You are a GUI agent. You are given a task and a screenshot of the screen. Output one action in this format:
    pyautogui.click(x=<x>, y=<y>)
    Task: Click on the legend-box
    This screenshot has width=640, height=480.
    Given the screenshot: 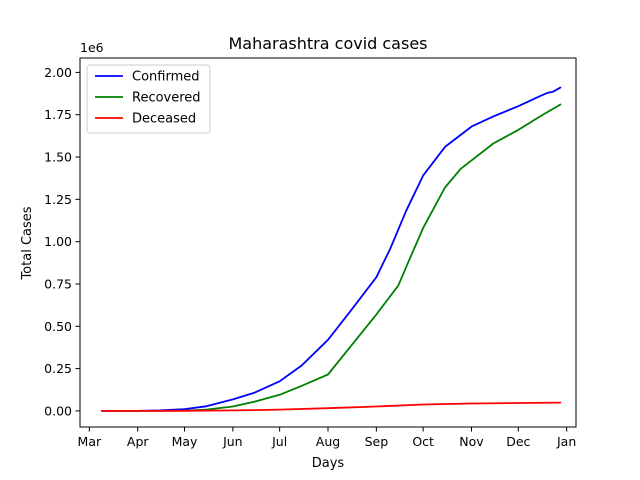 What is the action you would take?
    pyautogui.click(x=148, y=99)
    